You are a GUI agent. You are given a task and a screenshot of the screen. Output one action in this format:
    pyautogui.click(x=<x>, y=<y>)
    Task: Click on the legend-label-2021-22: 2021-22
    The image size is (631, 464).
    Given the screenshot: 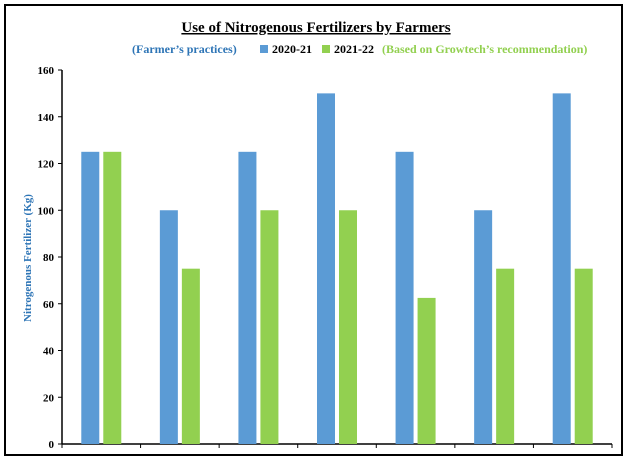 What is the action you would take?
    pyautogui.click(x=354, y=49)
    